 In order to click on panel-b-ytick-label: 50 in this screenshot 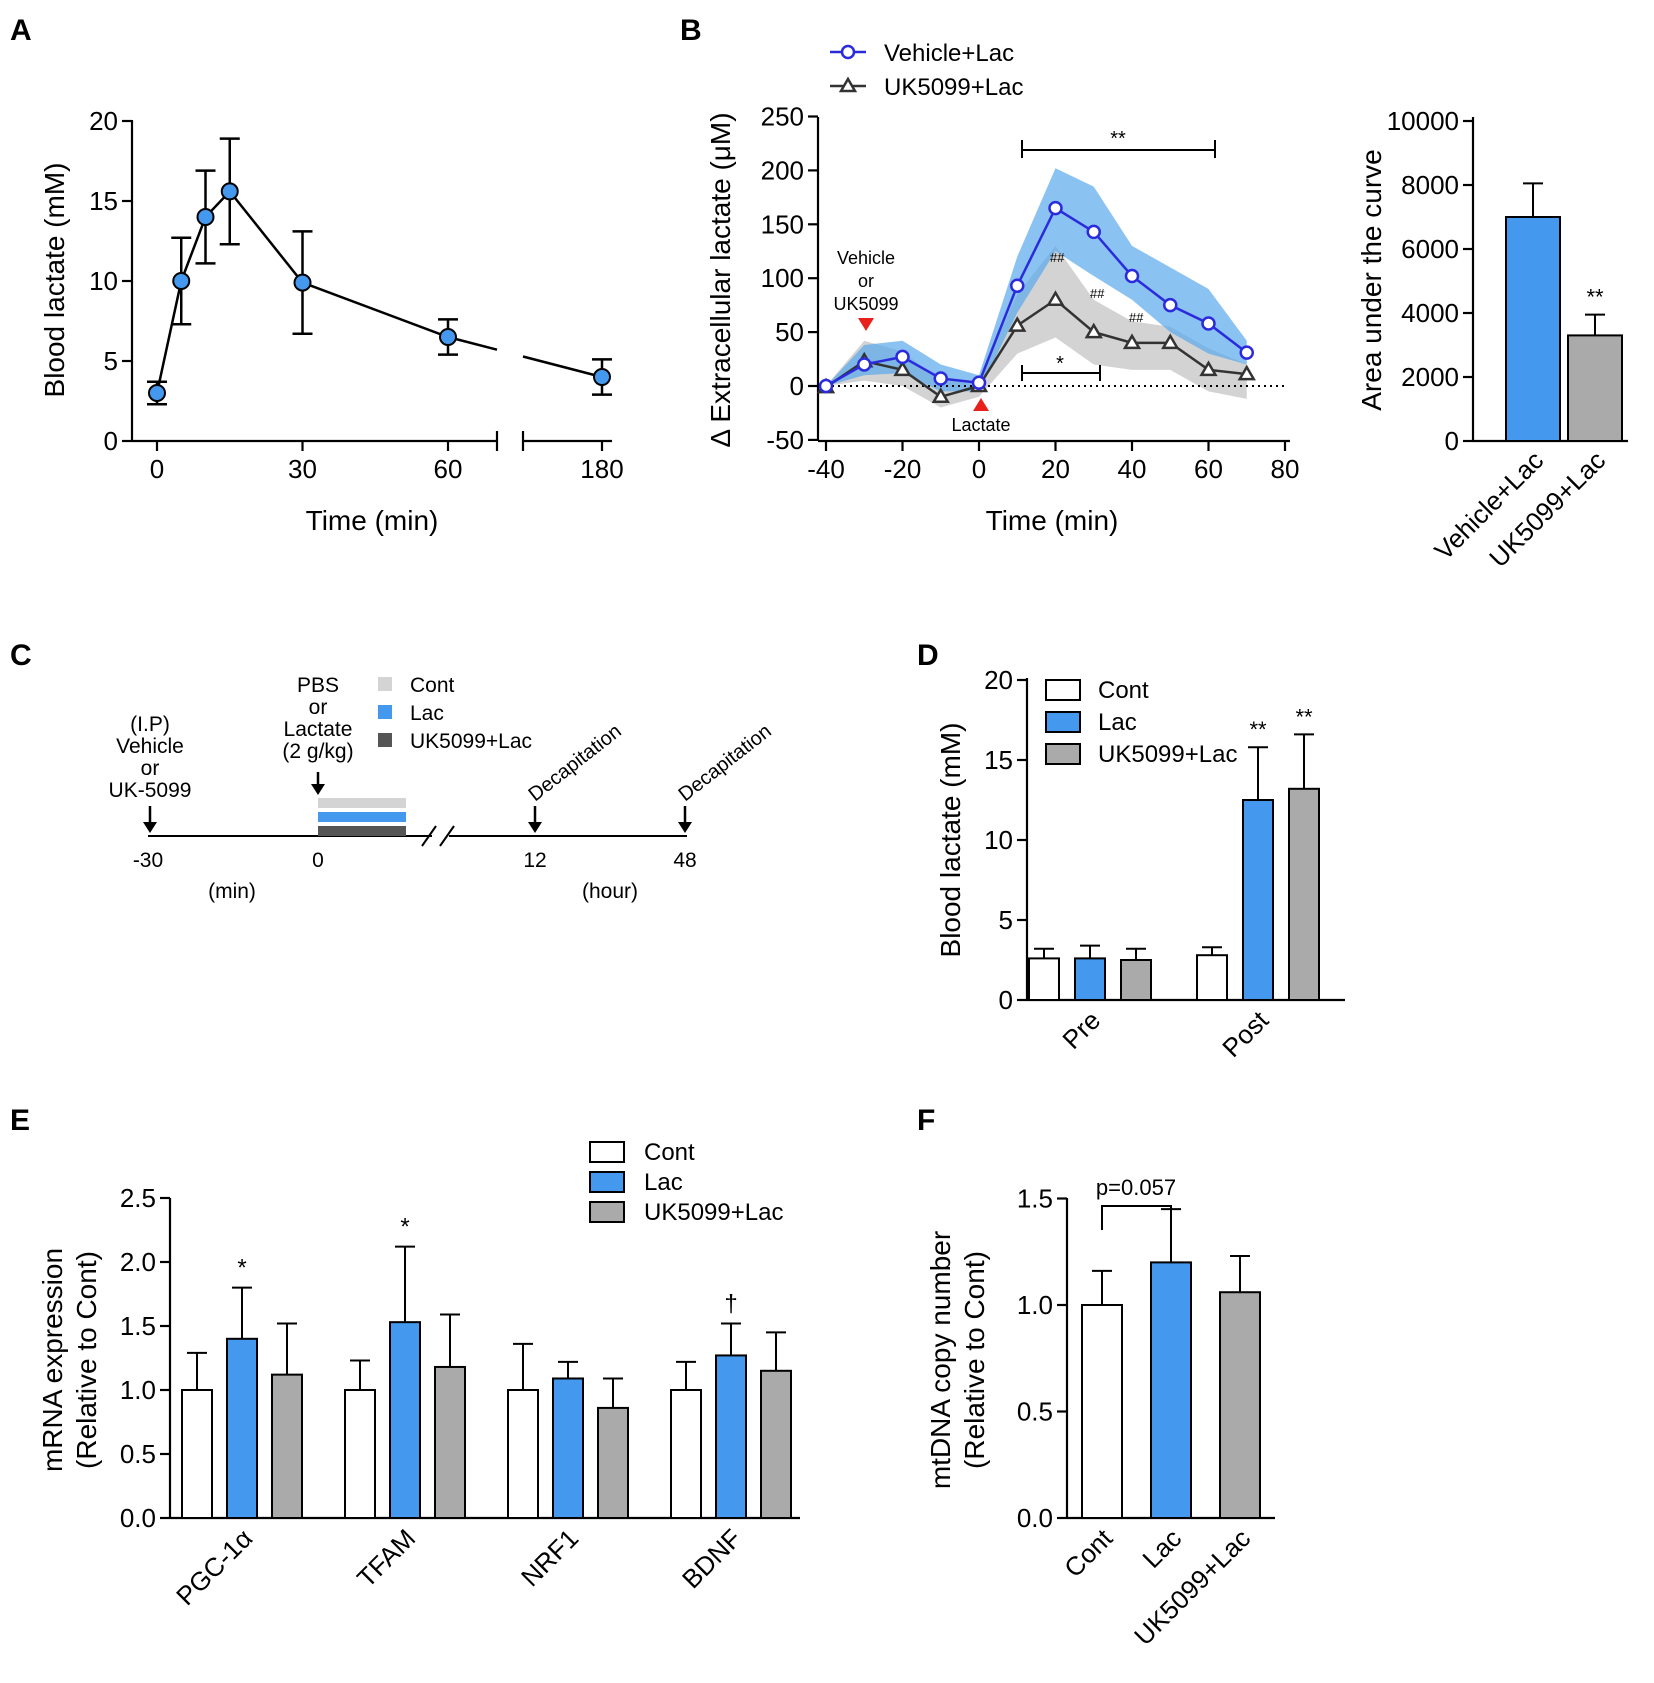, I will do `click(789, 332)`.